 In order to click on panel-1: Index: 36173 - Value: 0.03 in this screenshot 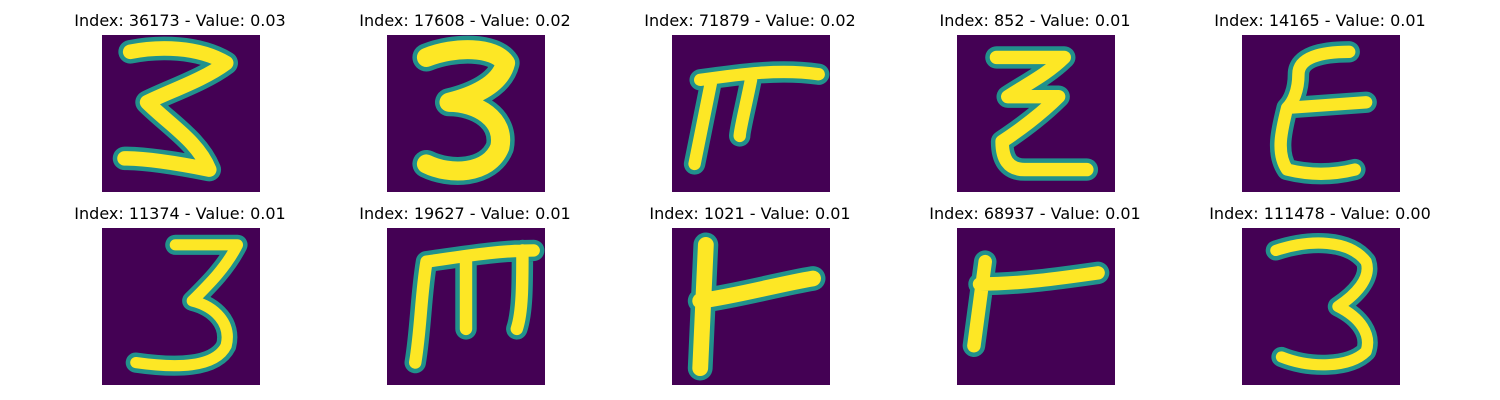, I will do `click(180, 97)`.